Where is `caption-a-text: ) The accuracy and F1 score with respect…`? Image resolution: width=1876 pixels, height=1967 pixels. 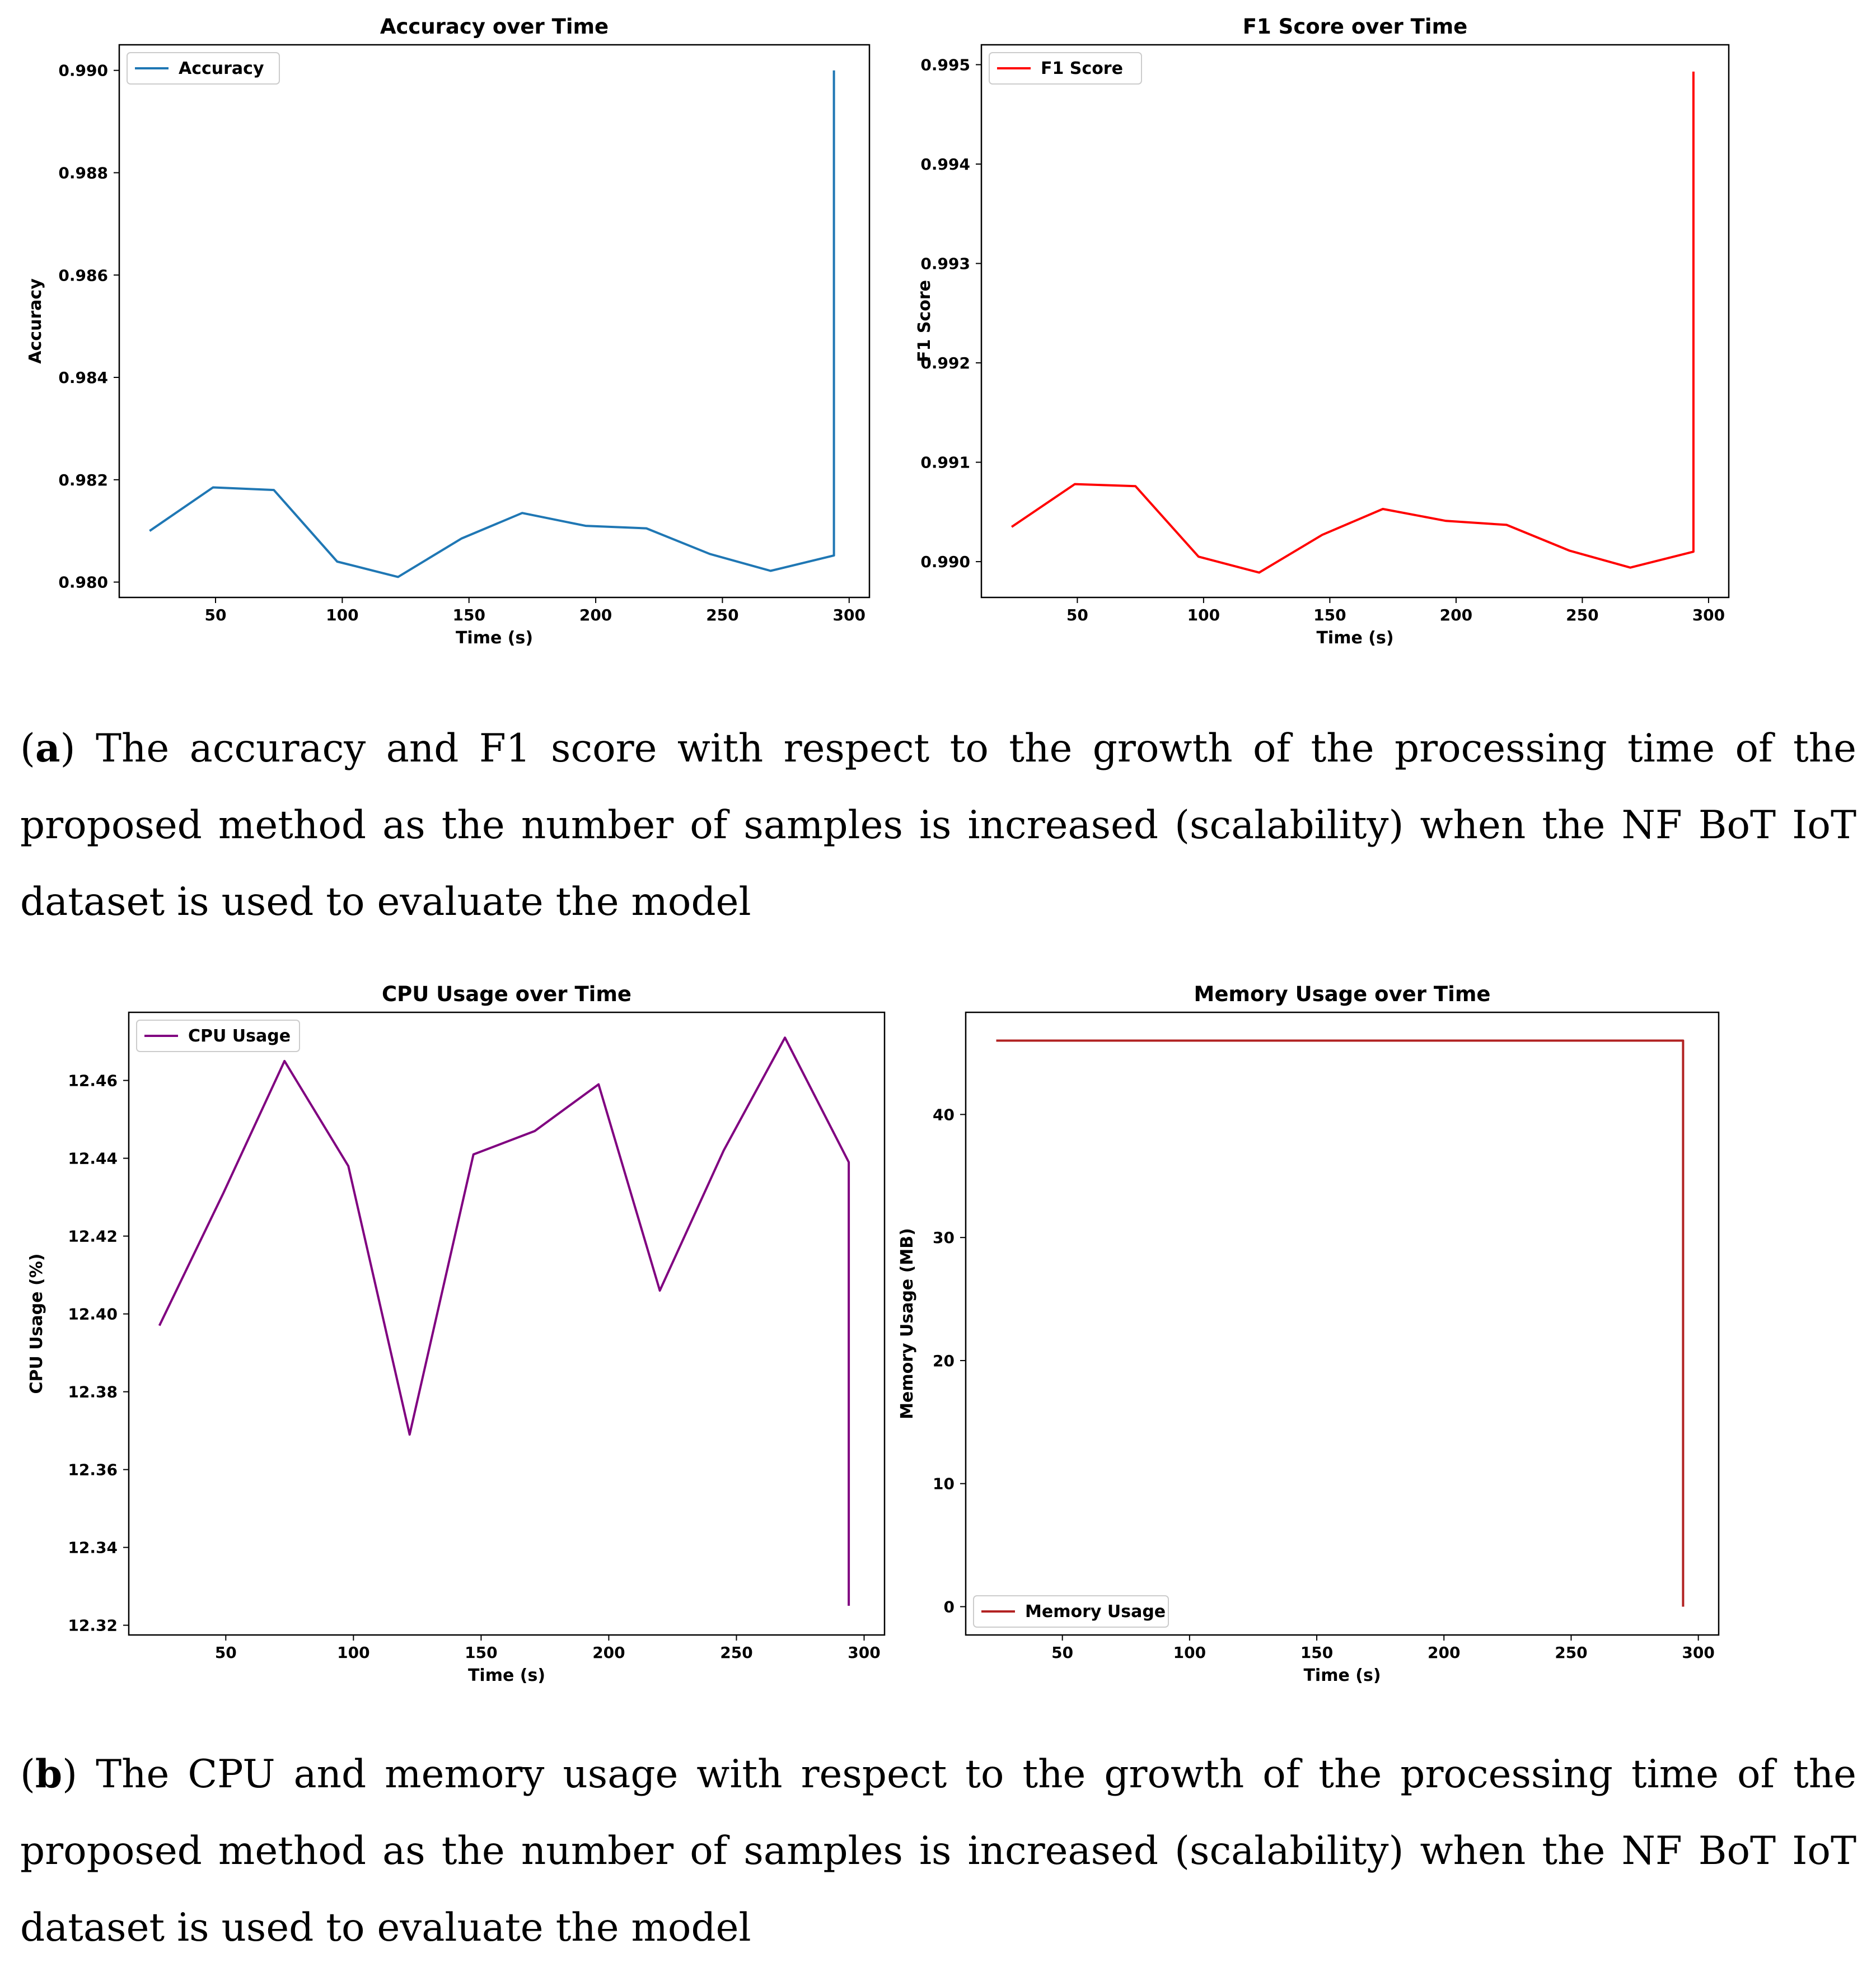
caption-a-text: ) The accuracy and F1 score with respect… is located at coordinates (938, 825).